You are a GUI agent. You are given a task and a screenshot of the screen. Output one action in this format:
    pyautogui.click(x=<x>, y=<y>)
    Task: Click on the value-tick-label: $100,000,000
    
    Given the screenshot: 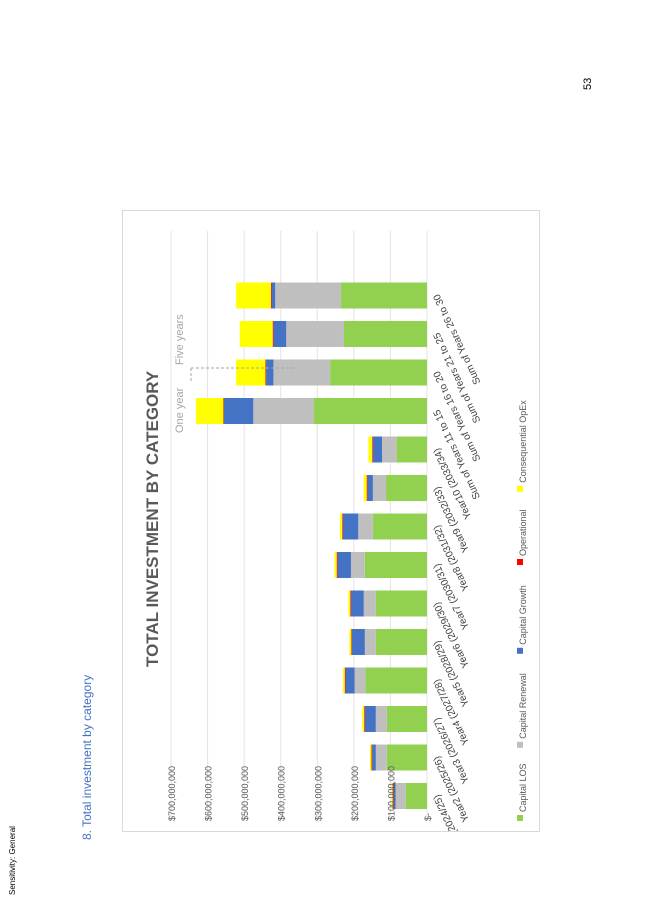 What is the action you would take?
    pyautogui.click(x=391, y=793)
    